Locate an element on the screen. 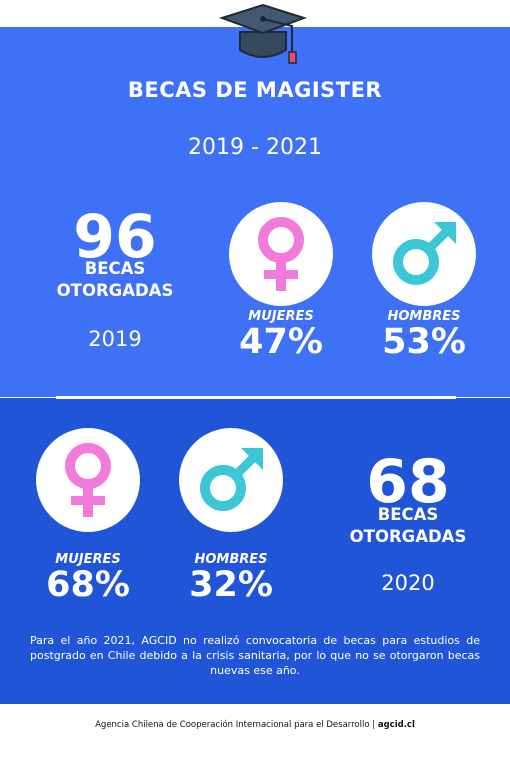 The width and height of the screenshot is (510, 757). male-circle-2020 is located at coordinates (231, 480).